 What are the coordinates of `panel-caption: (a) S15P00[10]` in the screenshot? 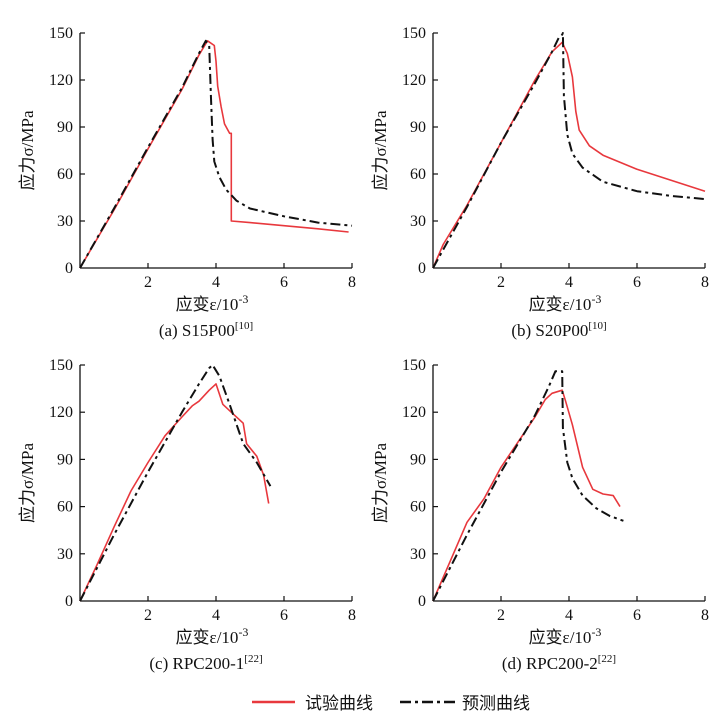 It's located at (206, 330).